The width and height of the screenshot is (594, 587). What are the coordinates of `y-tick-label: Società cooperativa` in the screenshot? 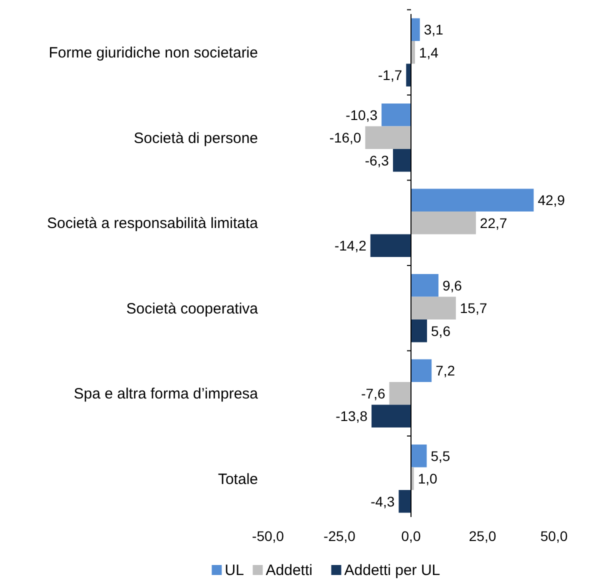 It's located at (192, 309).